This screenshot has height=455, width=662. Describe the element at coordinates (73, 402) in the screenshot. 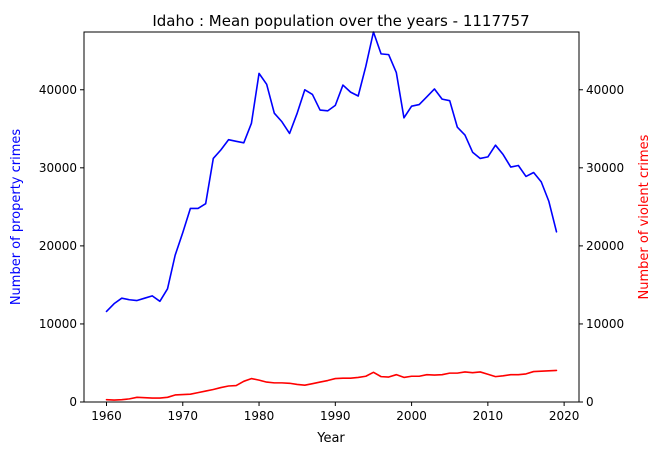

I see `y-left-tick-label: 0` at that location.